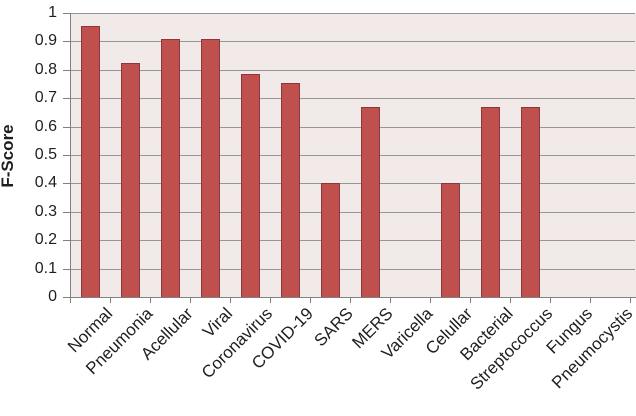 Image resolution: width=636 pixels, height=416 pixels. What do you see at coordinates (45, 268) in the screenshot?
I see `y-tick-label: 0.1` at bounding box center [45, 268].